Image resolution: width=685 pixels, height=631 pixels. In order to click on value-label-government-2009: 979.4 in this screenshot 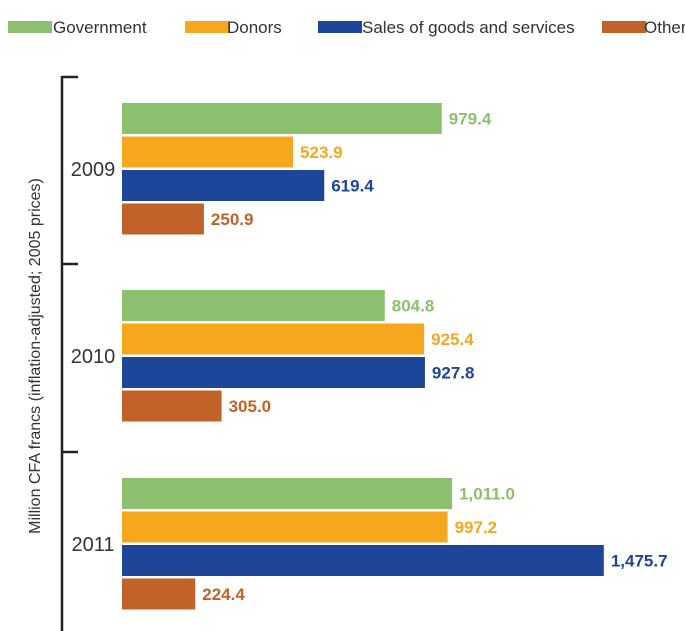, I will do `click(470, 119)`.